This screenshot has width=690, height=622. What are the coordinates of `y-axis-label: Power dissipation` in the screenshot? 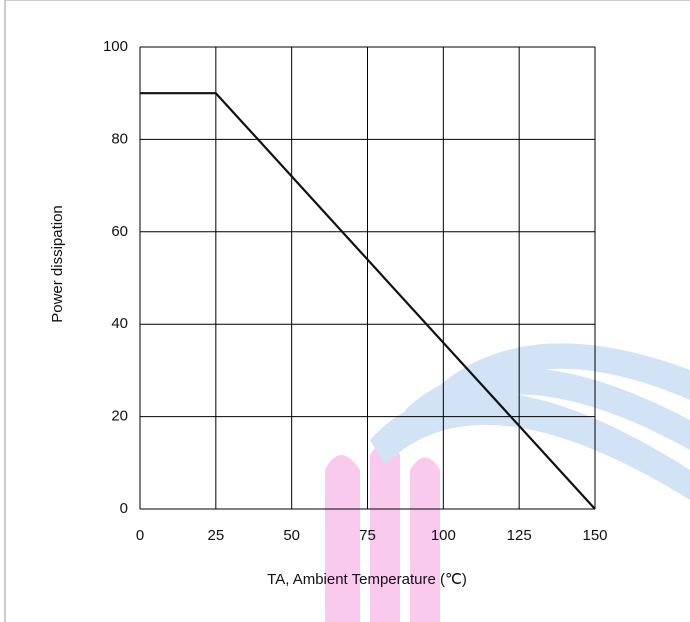 It's located at (57, 264).